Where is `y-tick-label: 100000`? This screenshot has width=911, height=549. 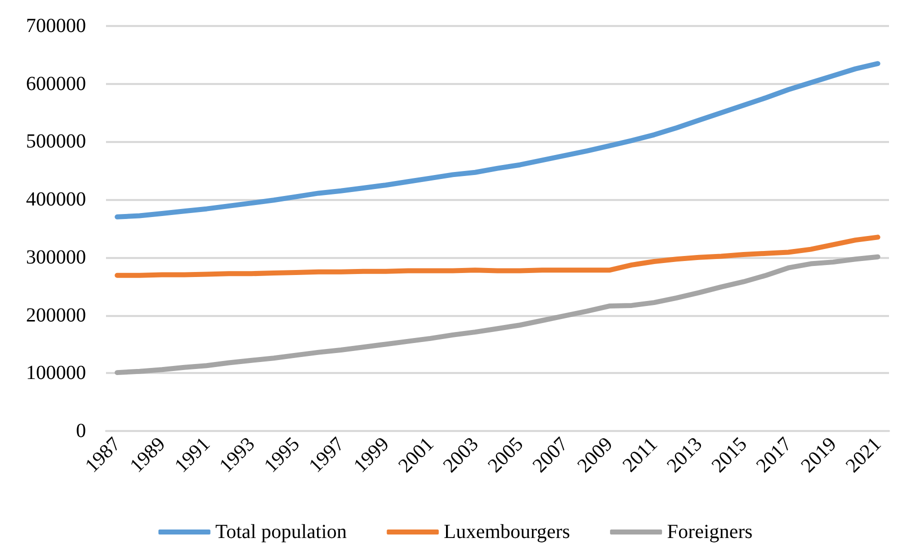
y-tick-label: 100000 is located at coordinates (56, 373).